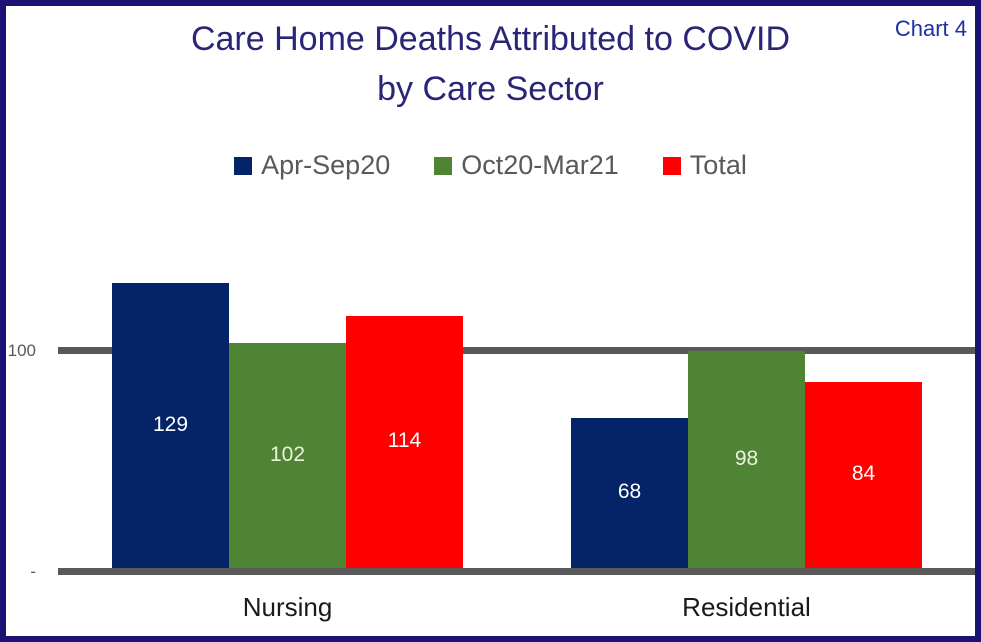  Describe the element at coordinates (516, 571) in the screenshot. I see `x-axis-line` at that location.